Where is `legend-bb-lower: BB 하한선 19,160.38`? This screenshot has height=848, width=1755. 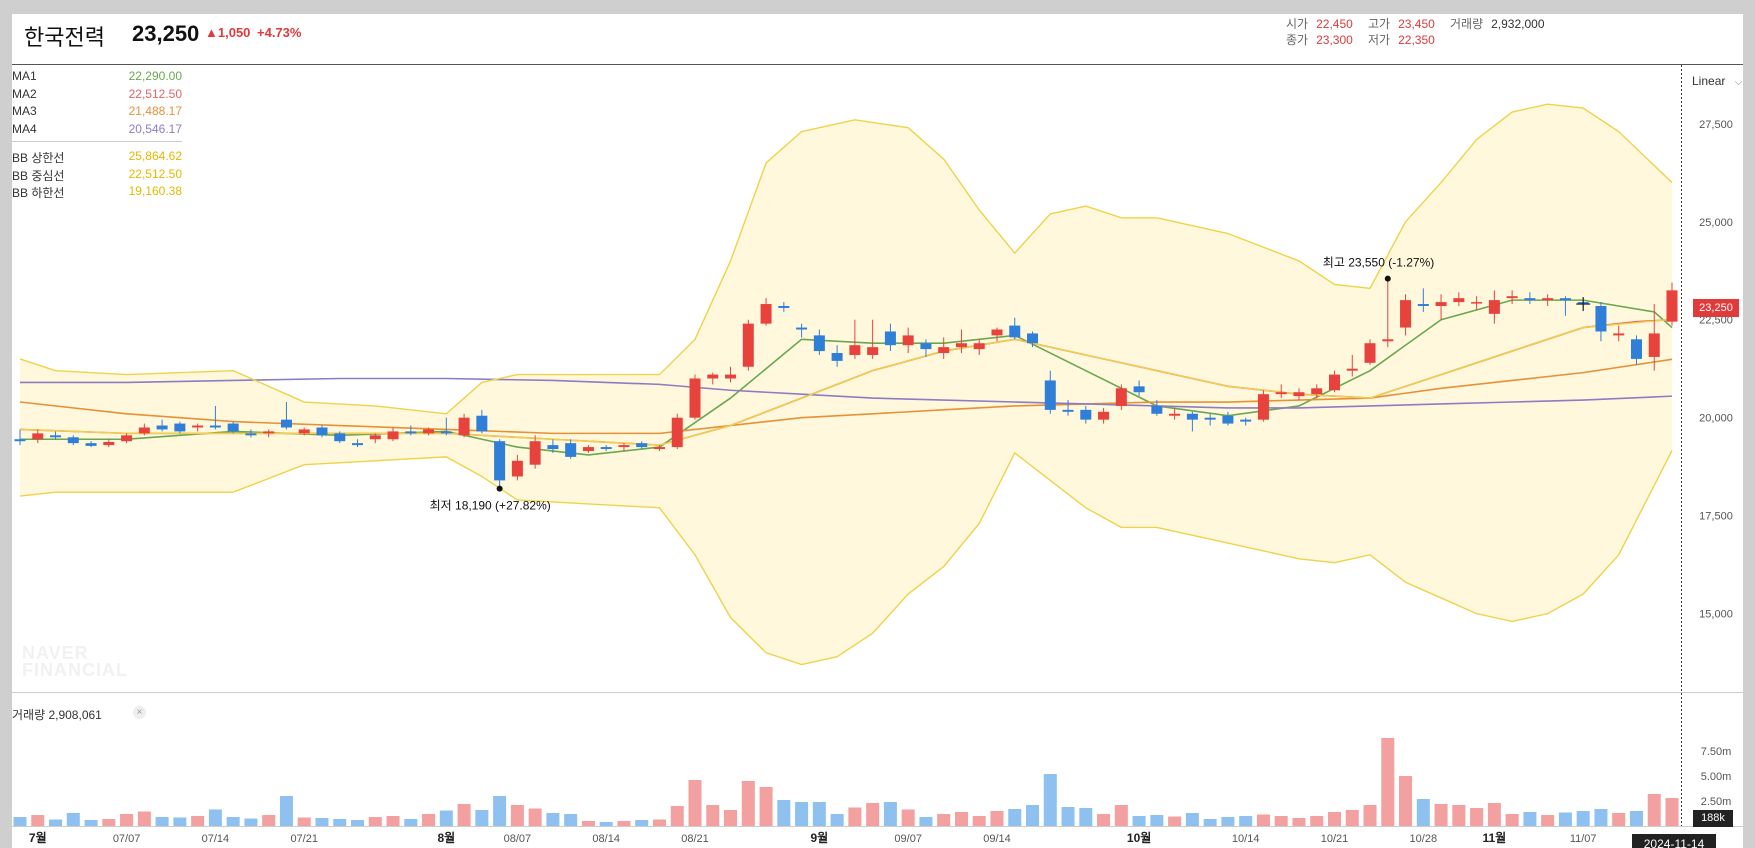 legend-bb-lower: BB 하한선 19,160.38 is located at coordinates (97, 192).